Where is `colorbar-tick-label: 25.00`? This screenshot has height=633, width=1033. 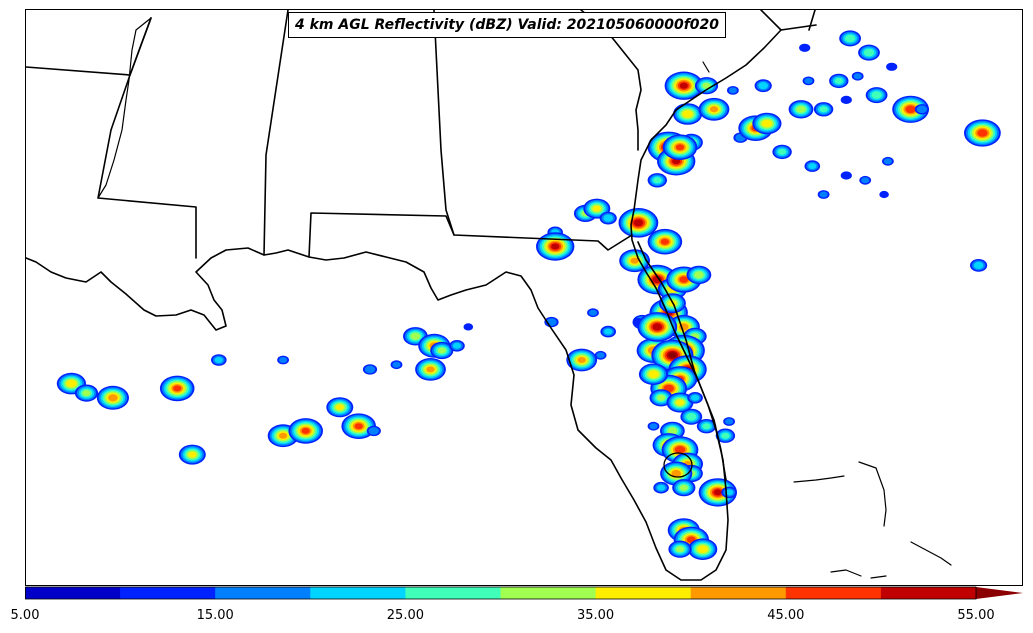
colorbar-tick-label: 25.00 is located at coordinates (405, 615).